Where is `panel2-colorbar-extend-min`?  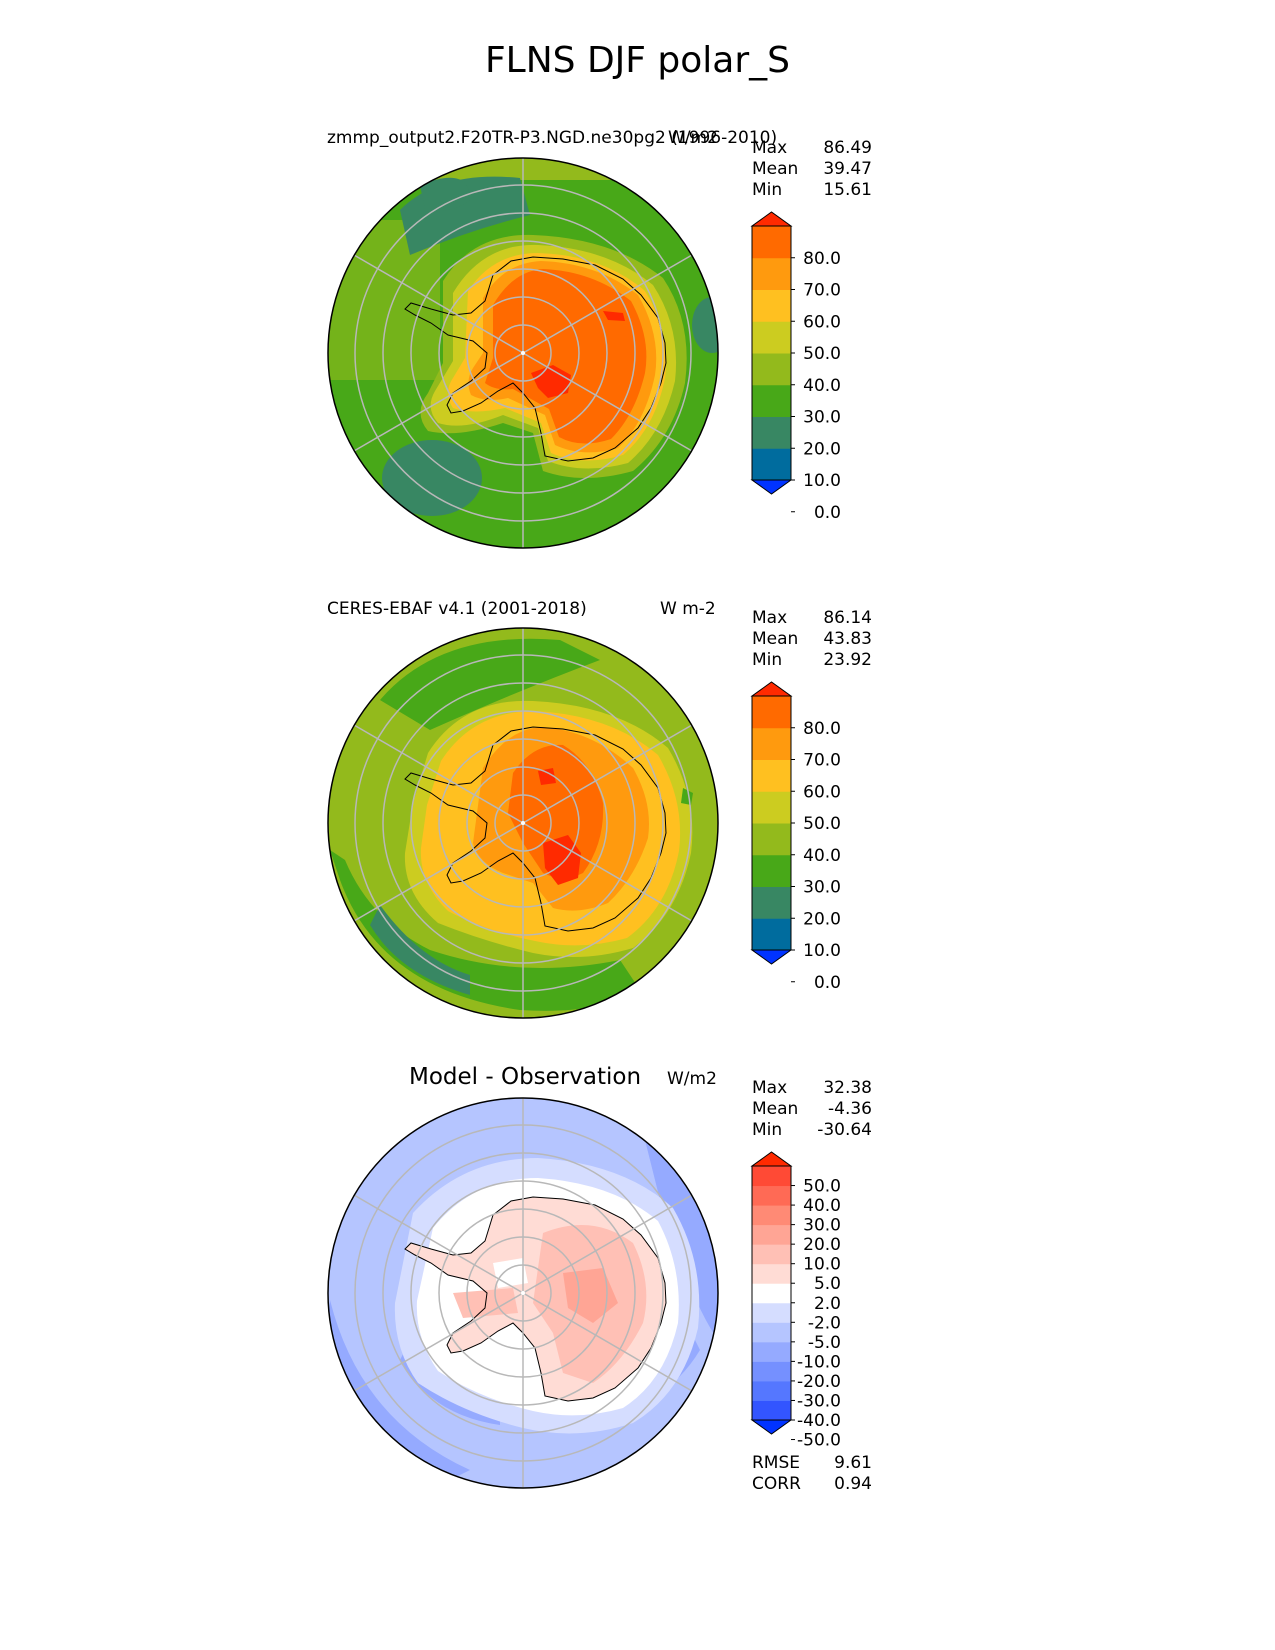
panel2-colorbar-extend-min is located at coordinates (771, 957).